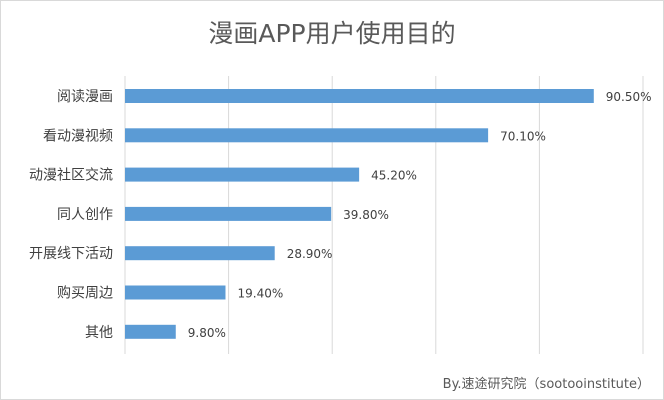 This screenshot has height=400, width=664. What do you see at coordinates (99, 333) in the screenshot?
I see `category-label: 其他` at bounding box center [99, 333].